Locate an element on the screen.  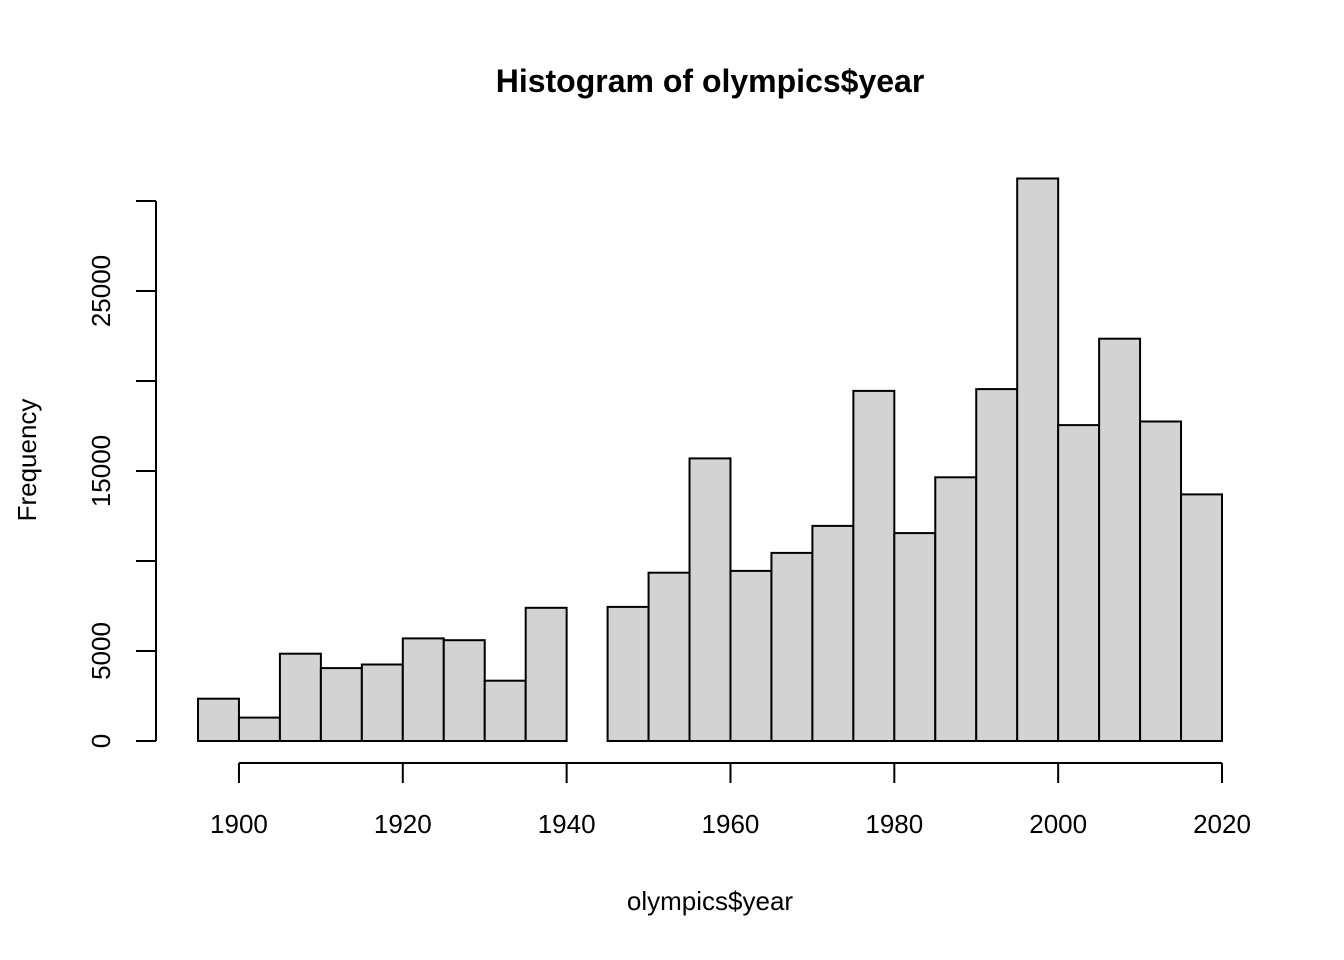
x-tick-label: 1980 is located at coordinates (894, 824).